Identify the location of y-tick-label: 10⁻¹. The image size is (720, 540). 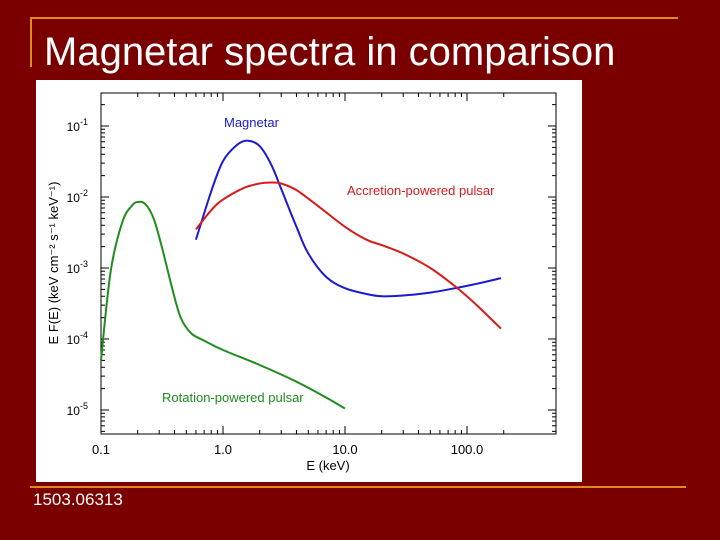
(77, 125).